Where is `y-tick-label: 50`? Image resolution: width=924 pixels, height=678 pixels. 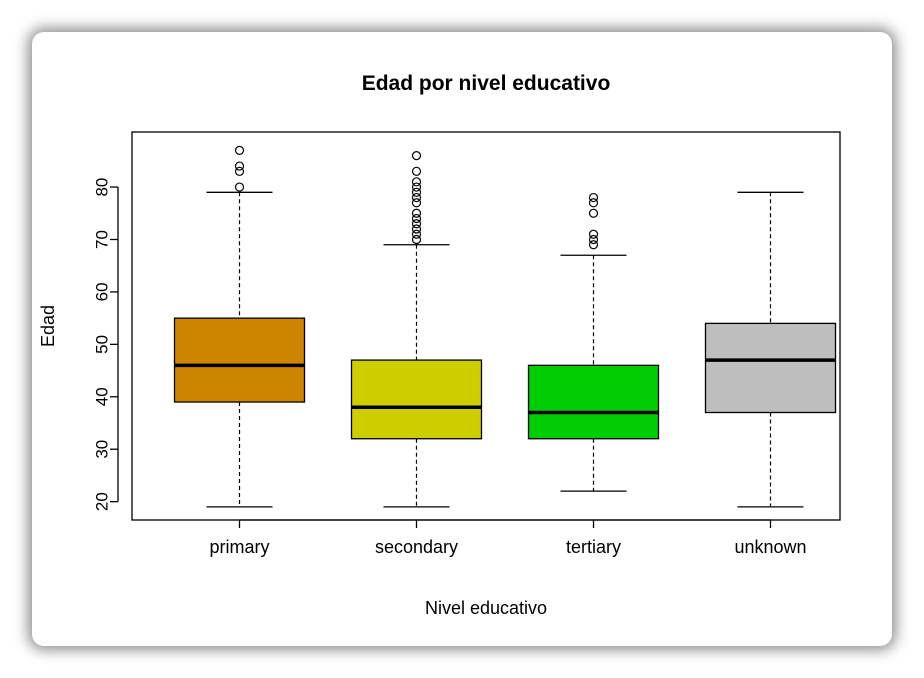 y-tick-label: 50 is located at coordinates (102, 344).